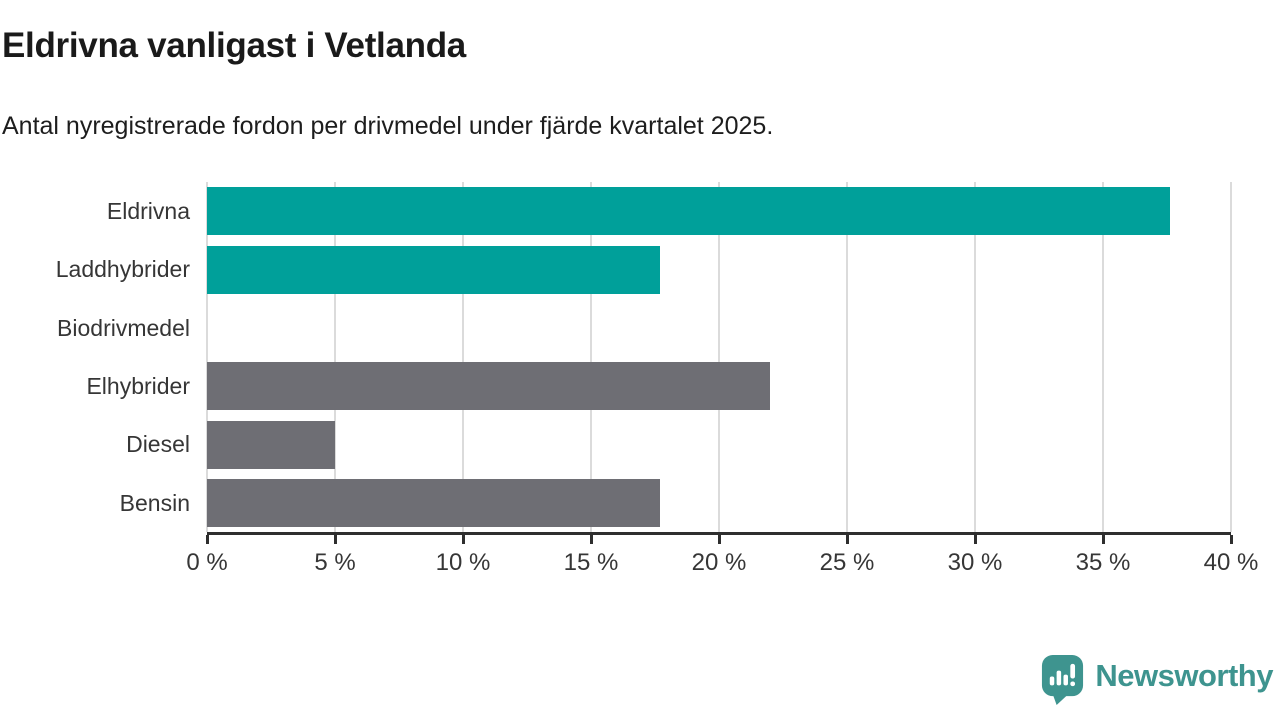  I want to click on x-tick-label: 30 %, so click(975, 562).